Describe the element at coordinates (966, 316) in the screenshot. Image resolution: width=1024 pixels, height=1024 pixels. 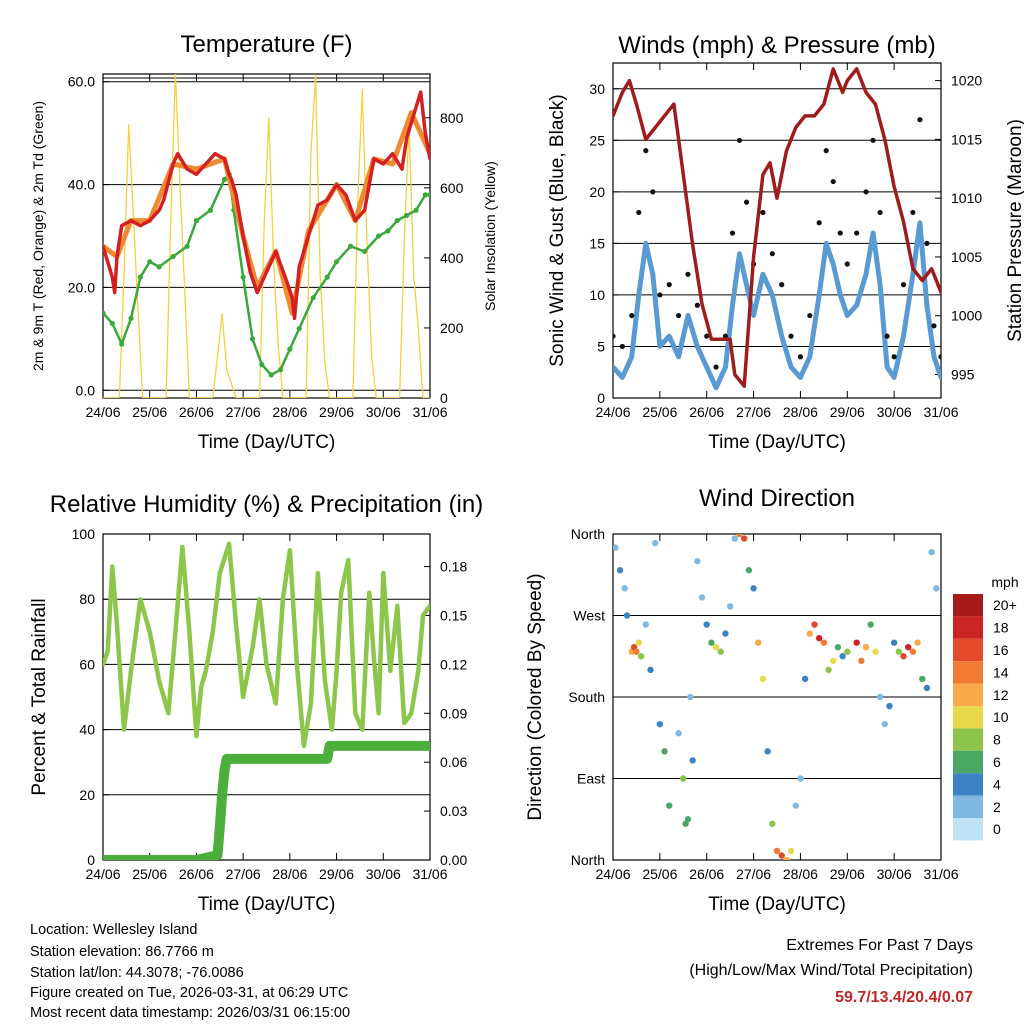
I see `y2-tick-label: 1000` at that location.